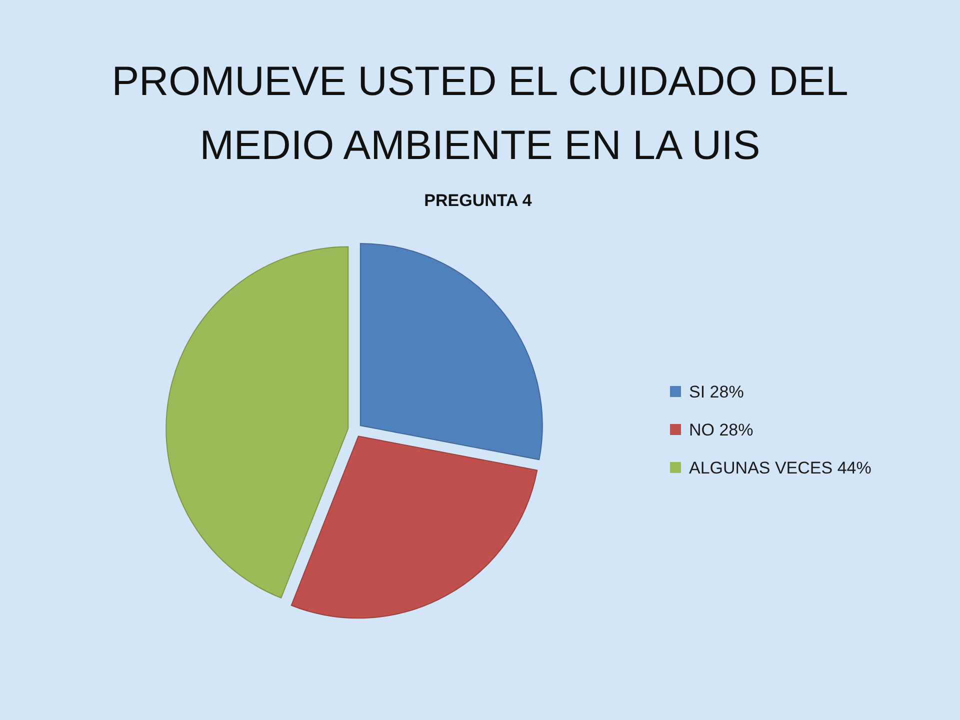 The image size is (960, 720). Describe the element at coordinates (716, 392) in the screenshot. I see `legend-label: SI 28%` at that location.